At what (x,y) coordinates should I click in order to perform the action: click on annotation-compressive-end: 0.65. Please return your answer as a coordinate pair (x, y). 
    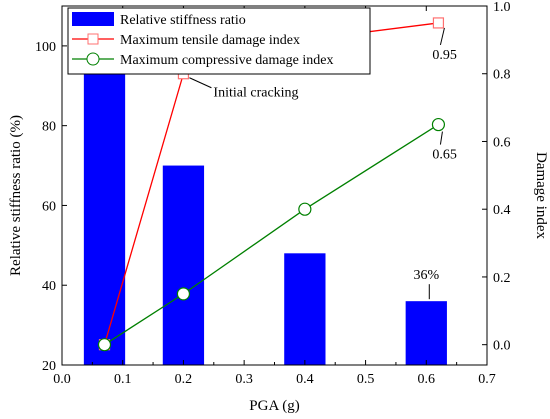
    Looking at the image, I should click on (444, 155).